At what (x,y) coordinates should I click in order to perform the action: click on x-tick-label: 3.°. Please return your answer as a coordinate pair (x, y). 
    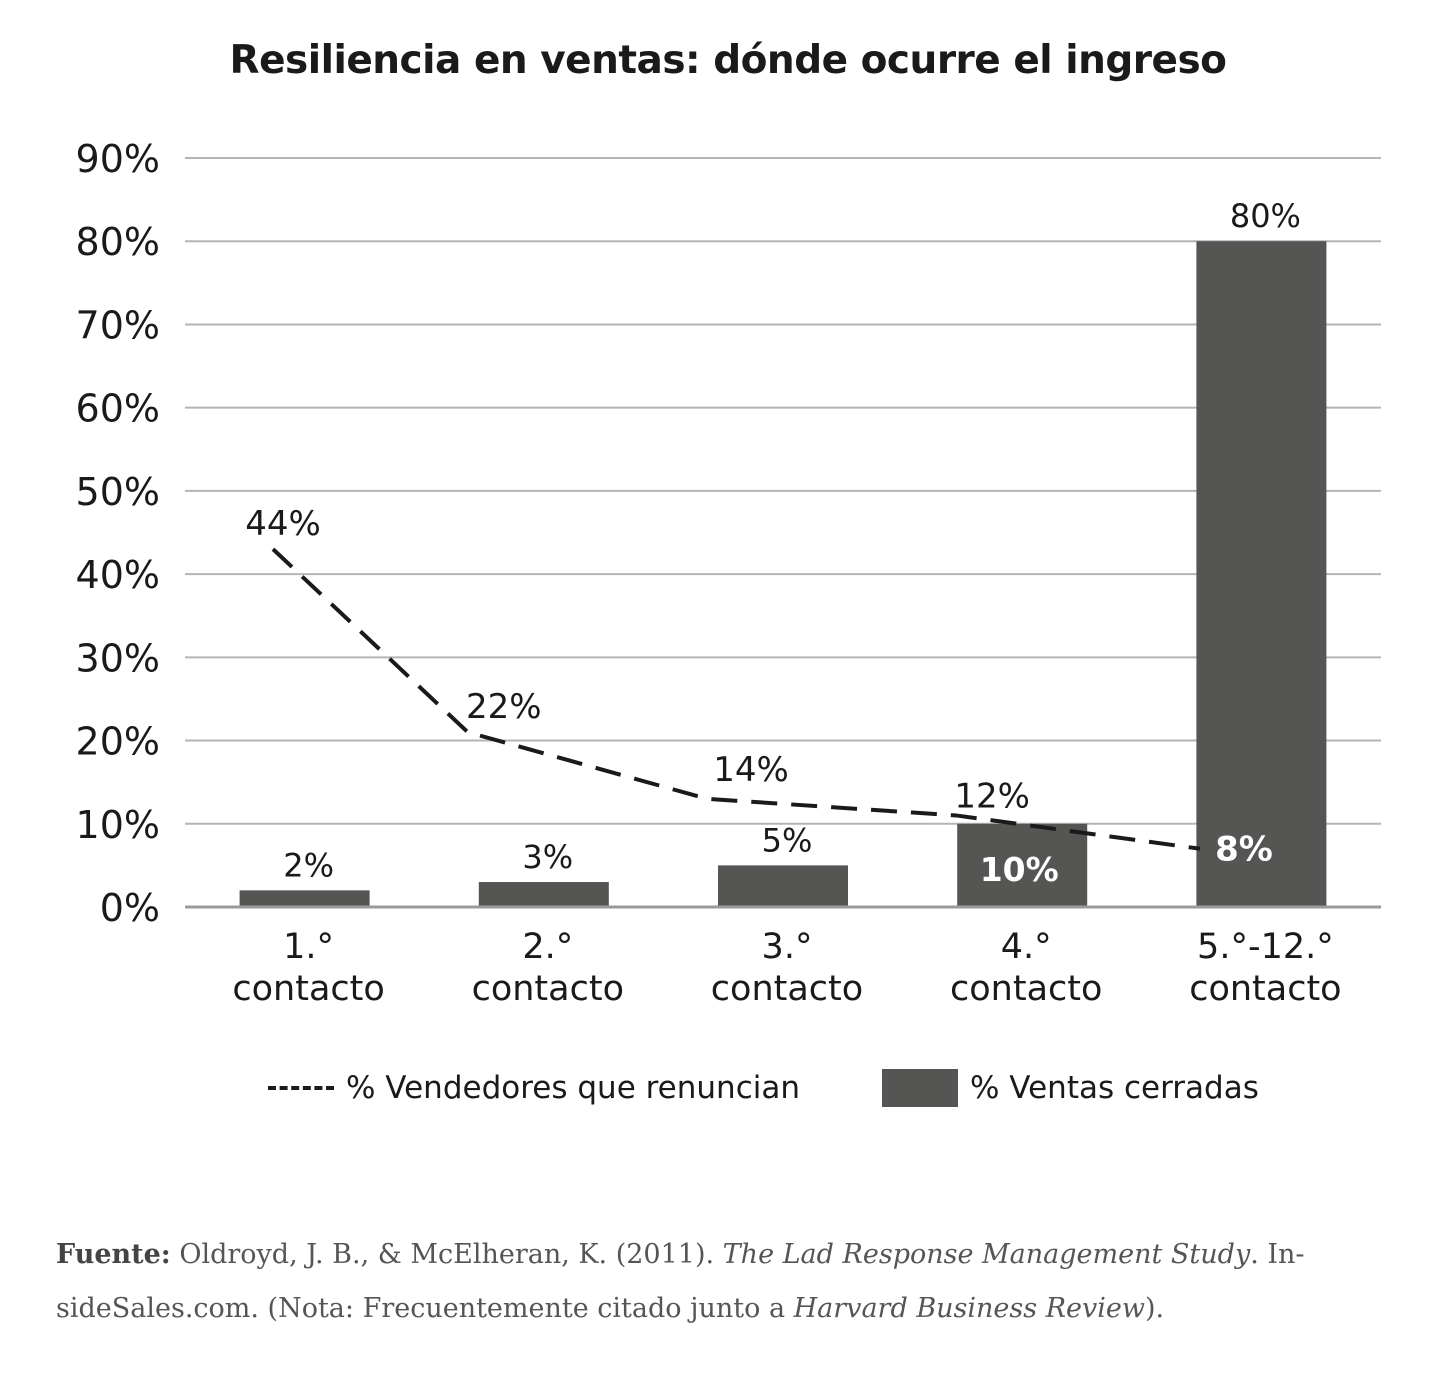
    Looking at the image, I should click on (787, 947).